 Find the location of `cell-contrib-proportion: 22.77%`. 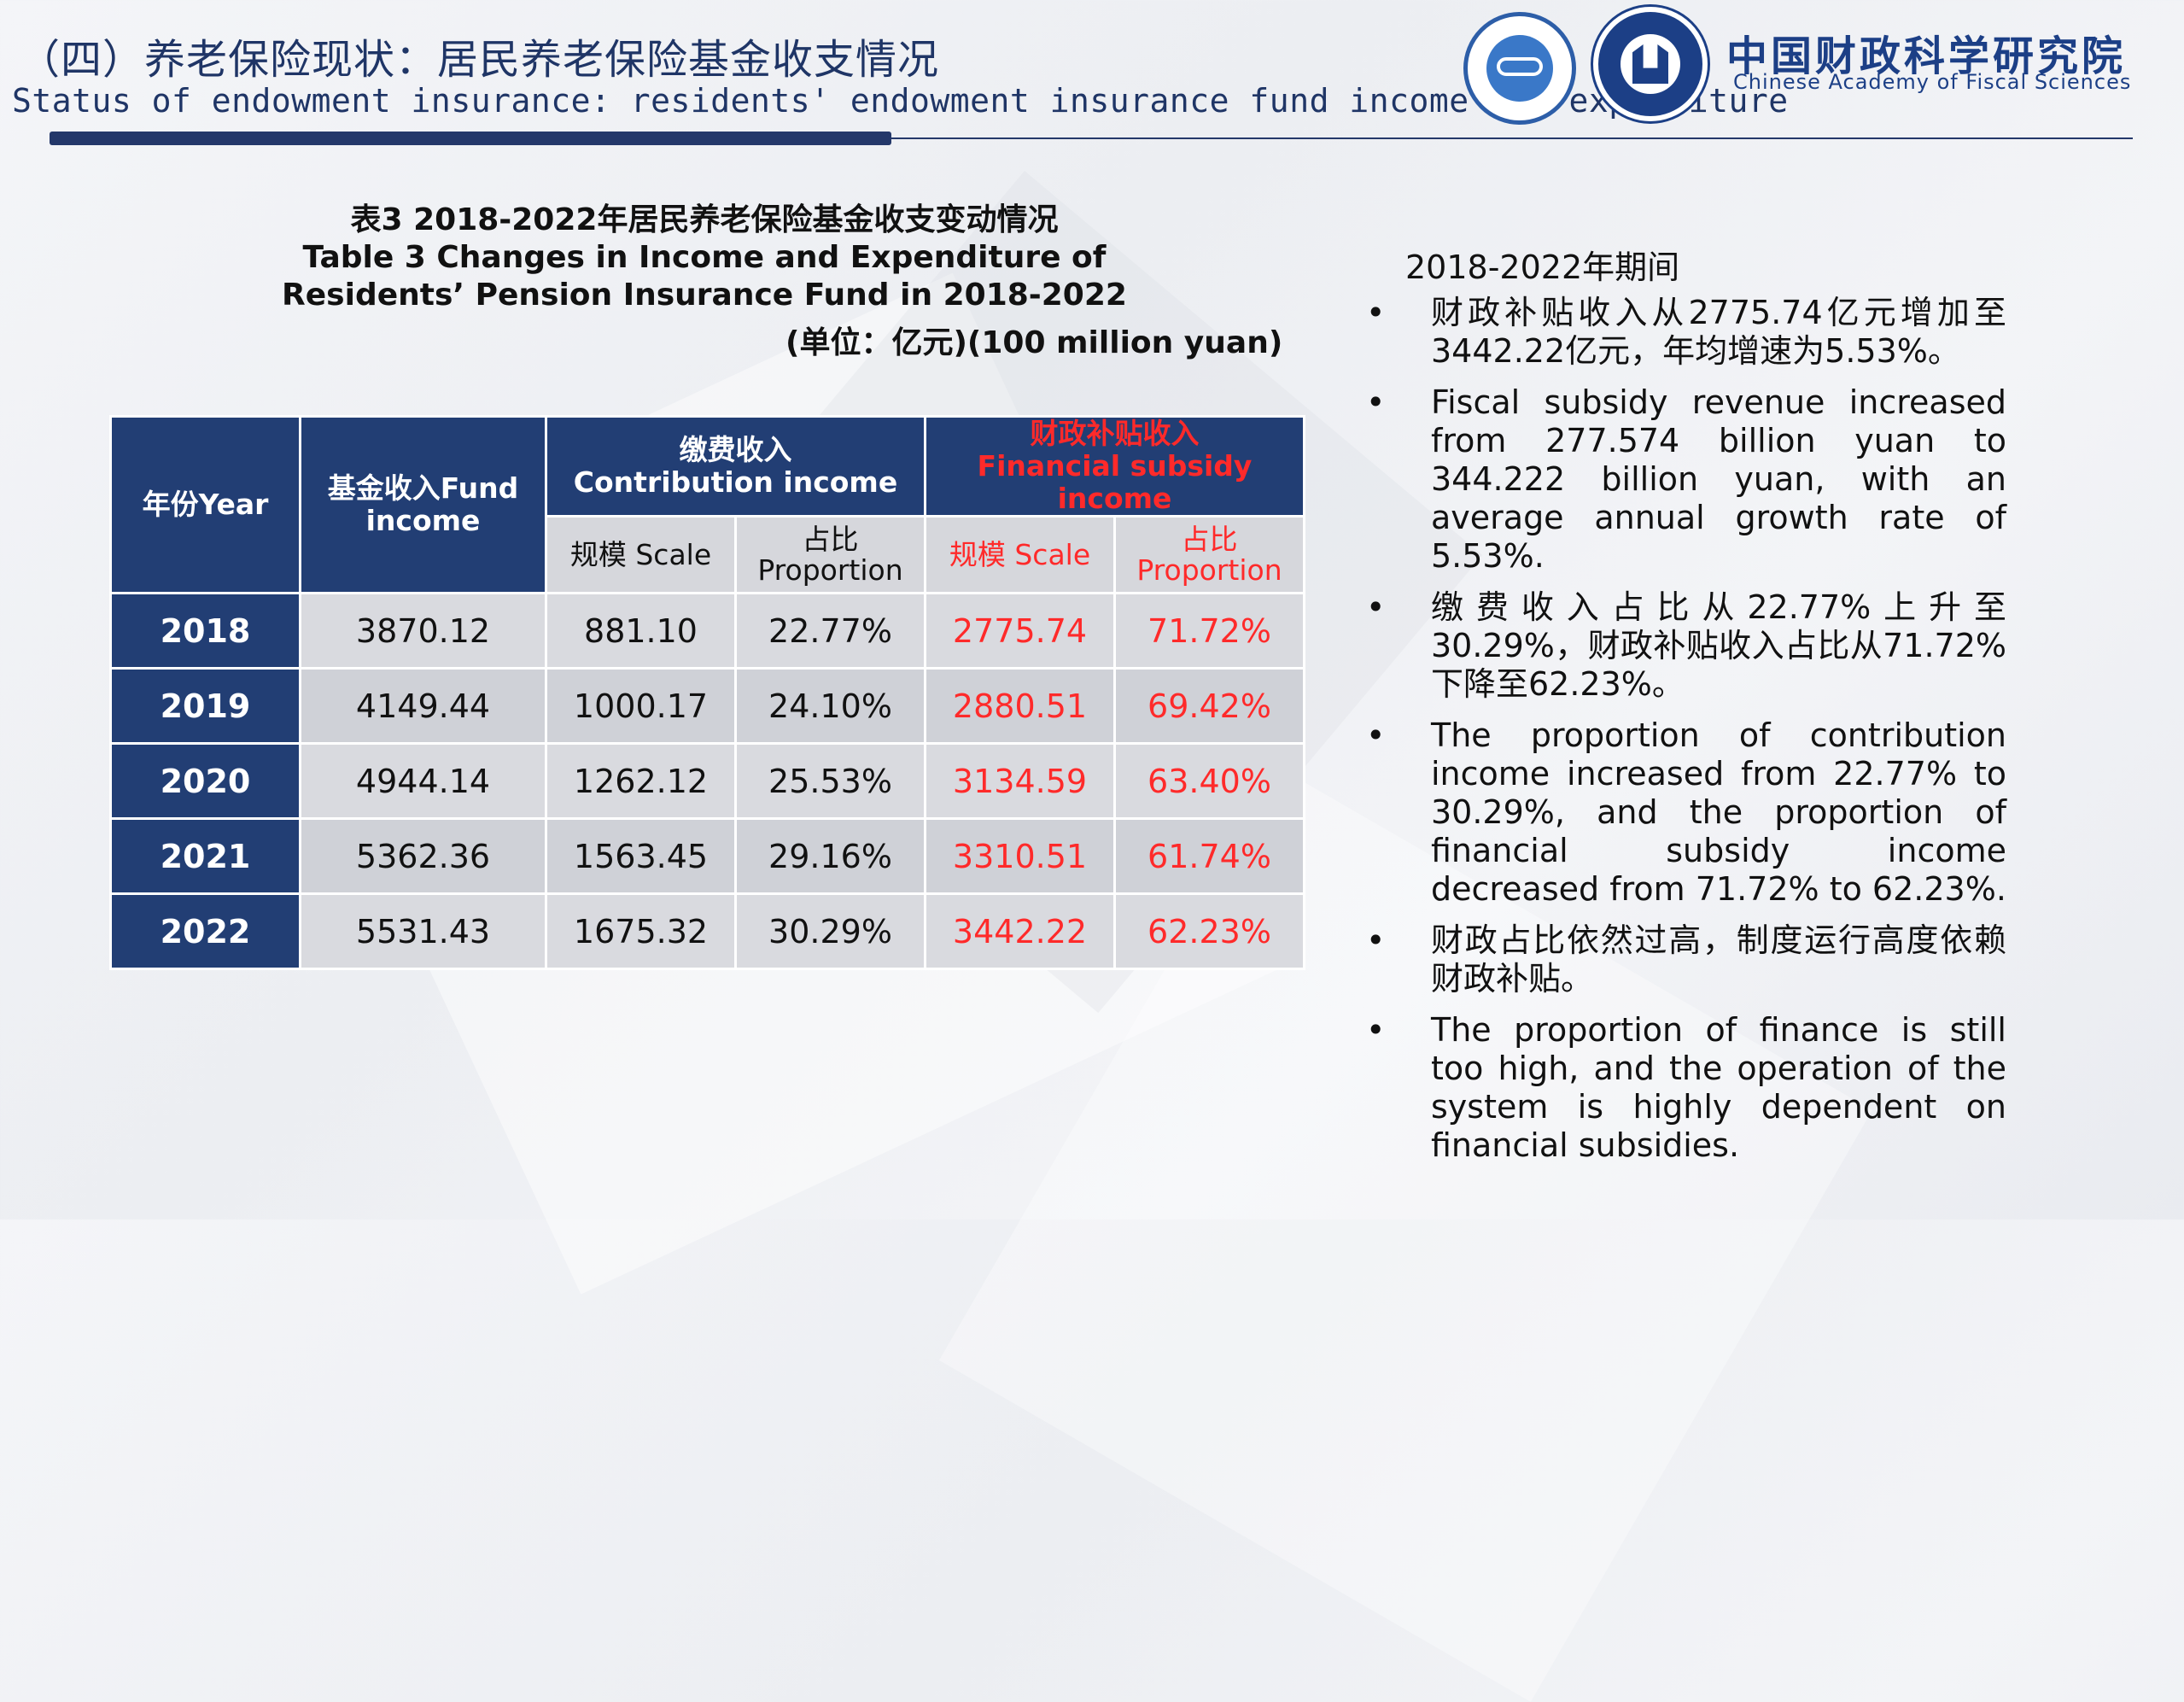

cell-contrib-proportion: 22.77% is located at coordinates (830, 631).